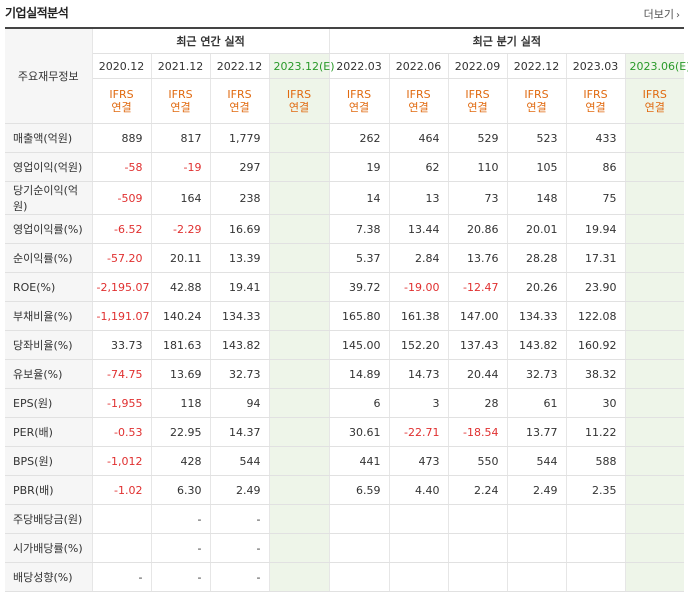  I want to click on table-row: 매출액(억원) 889 817 1,779 262 464 529 523 433, so click(345, 138).